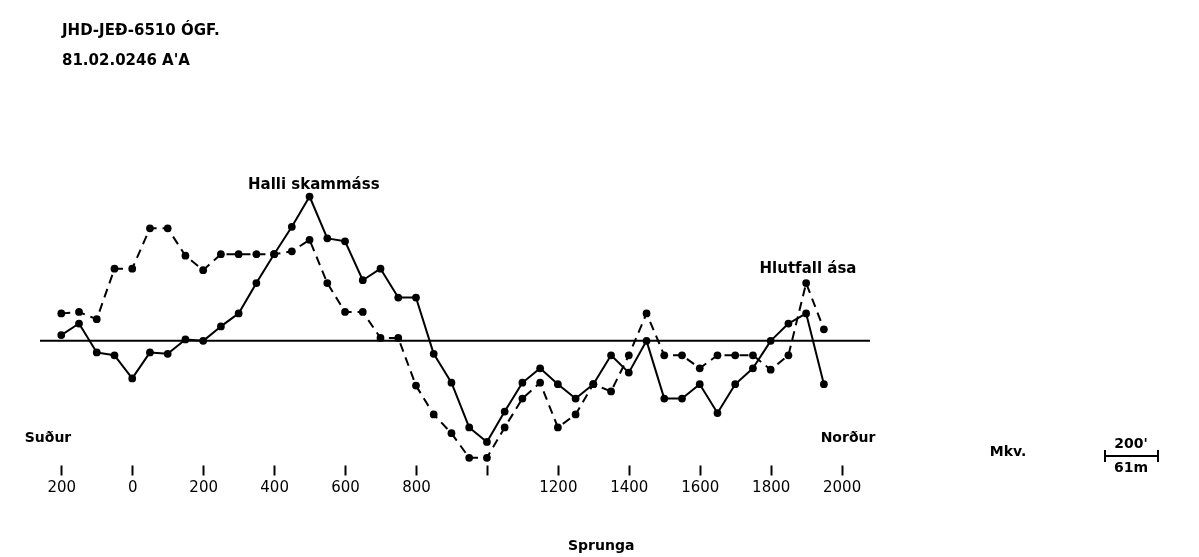 Image resolution: width=1199 pixels, height=557 pixels. I want to click on x-tick-label: 1800, so click(771, 486).